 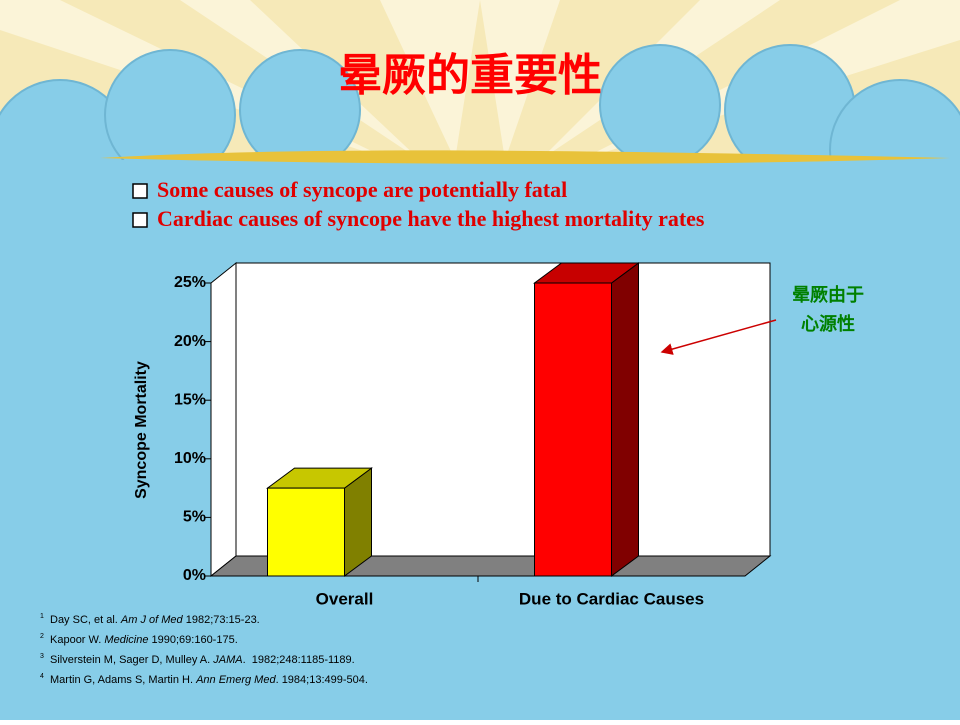 I want to click on y-axis-label: Syncope Mortality, so click(x=141, y=430).